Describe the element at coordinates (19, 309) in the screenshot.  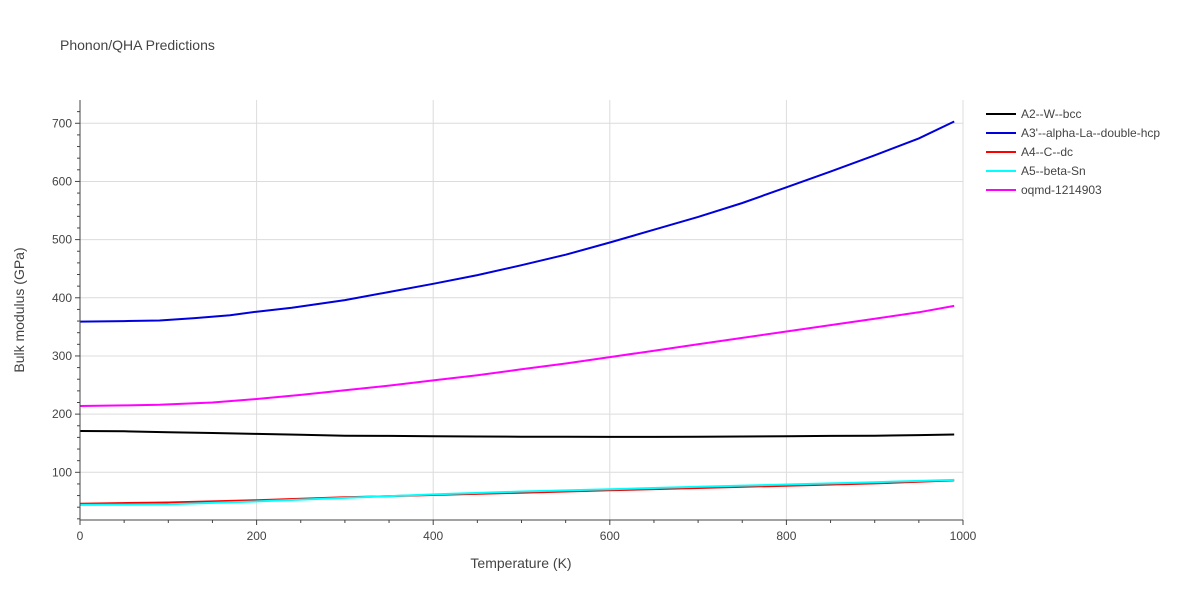
I see `y-axis-title: Bulk modulus (GPa)` at that location.